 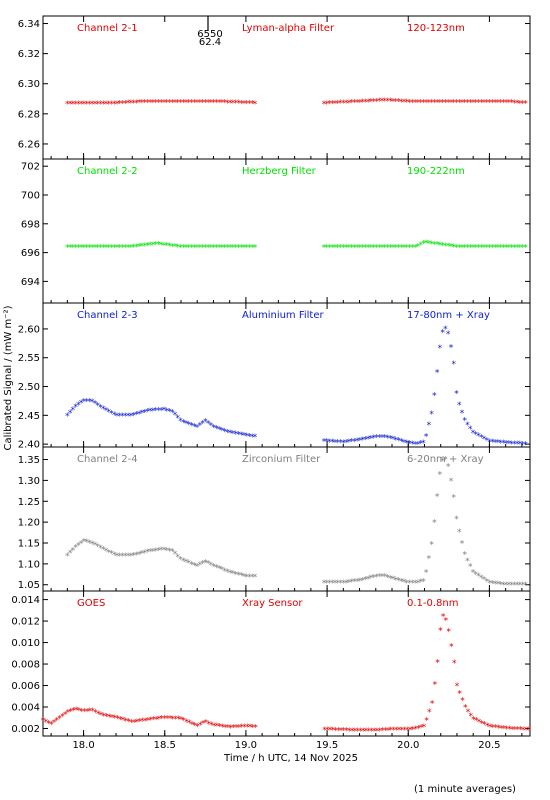 What do you see at coordinates (107, 459) in the screenshot?
I see `channel-label: Channel 2-4` at bounding box center [107, 459].